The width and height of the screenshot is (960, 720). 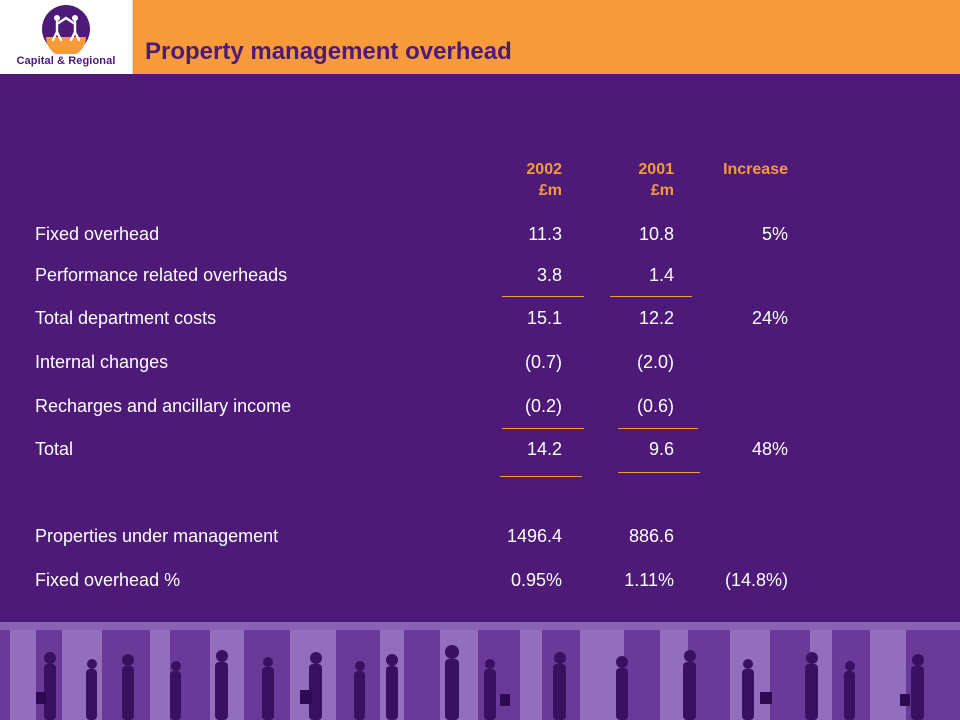 What do you see at coordinates (656, 169) in the screenshot?
I see `column-header-year: 2001` at bounding box center [656, 169].